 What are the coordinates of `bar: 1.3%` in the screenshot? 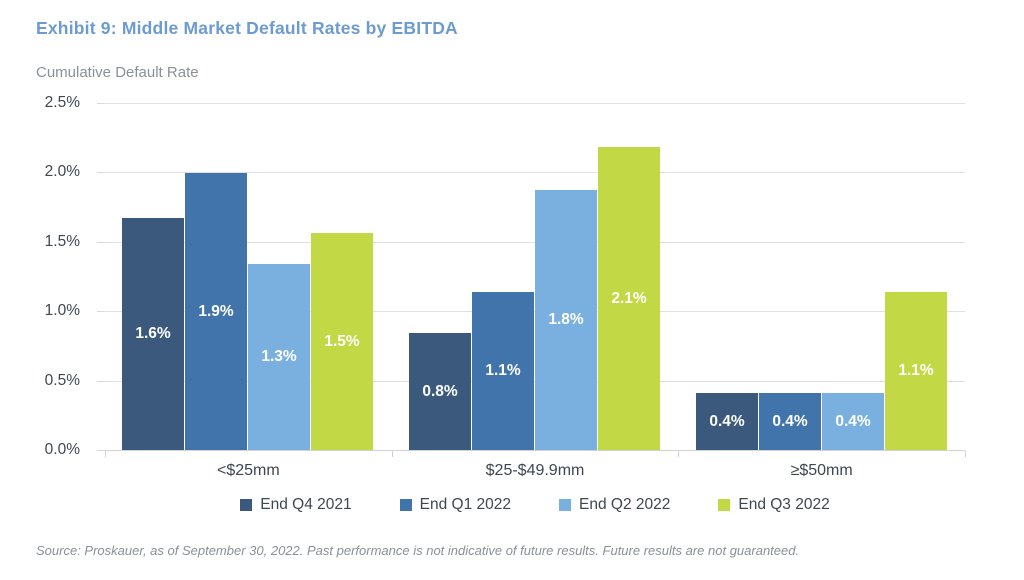 It's located at (279, 357).